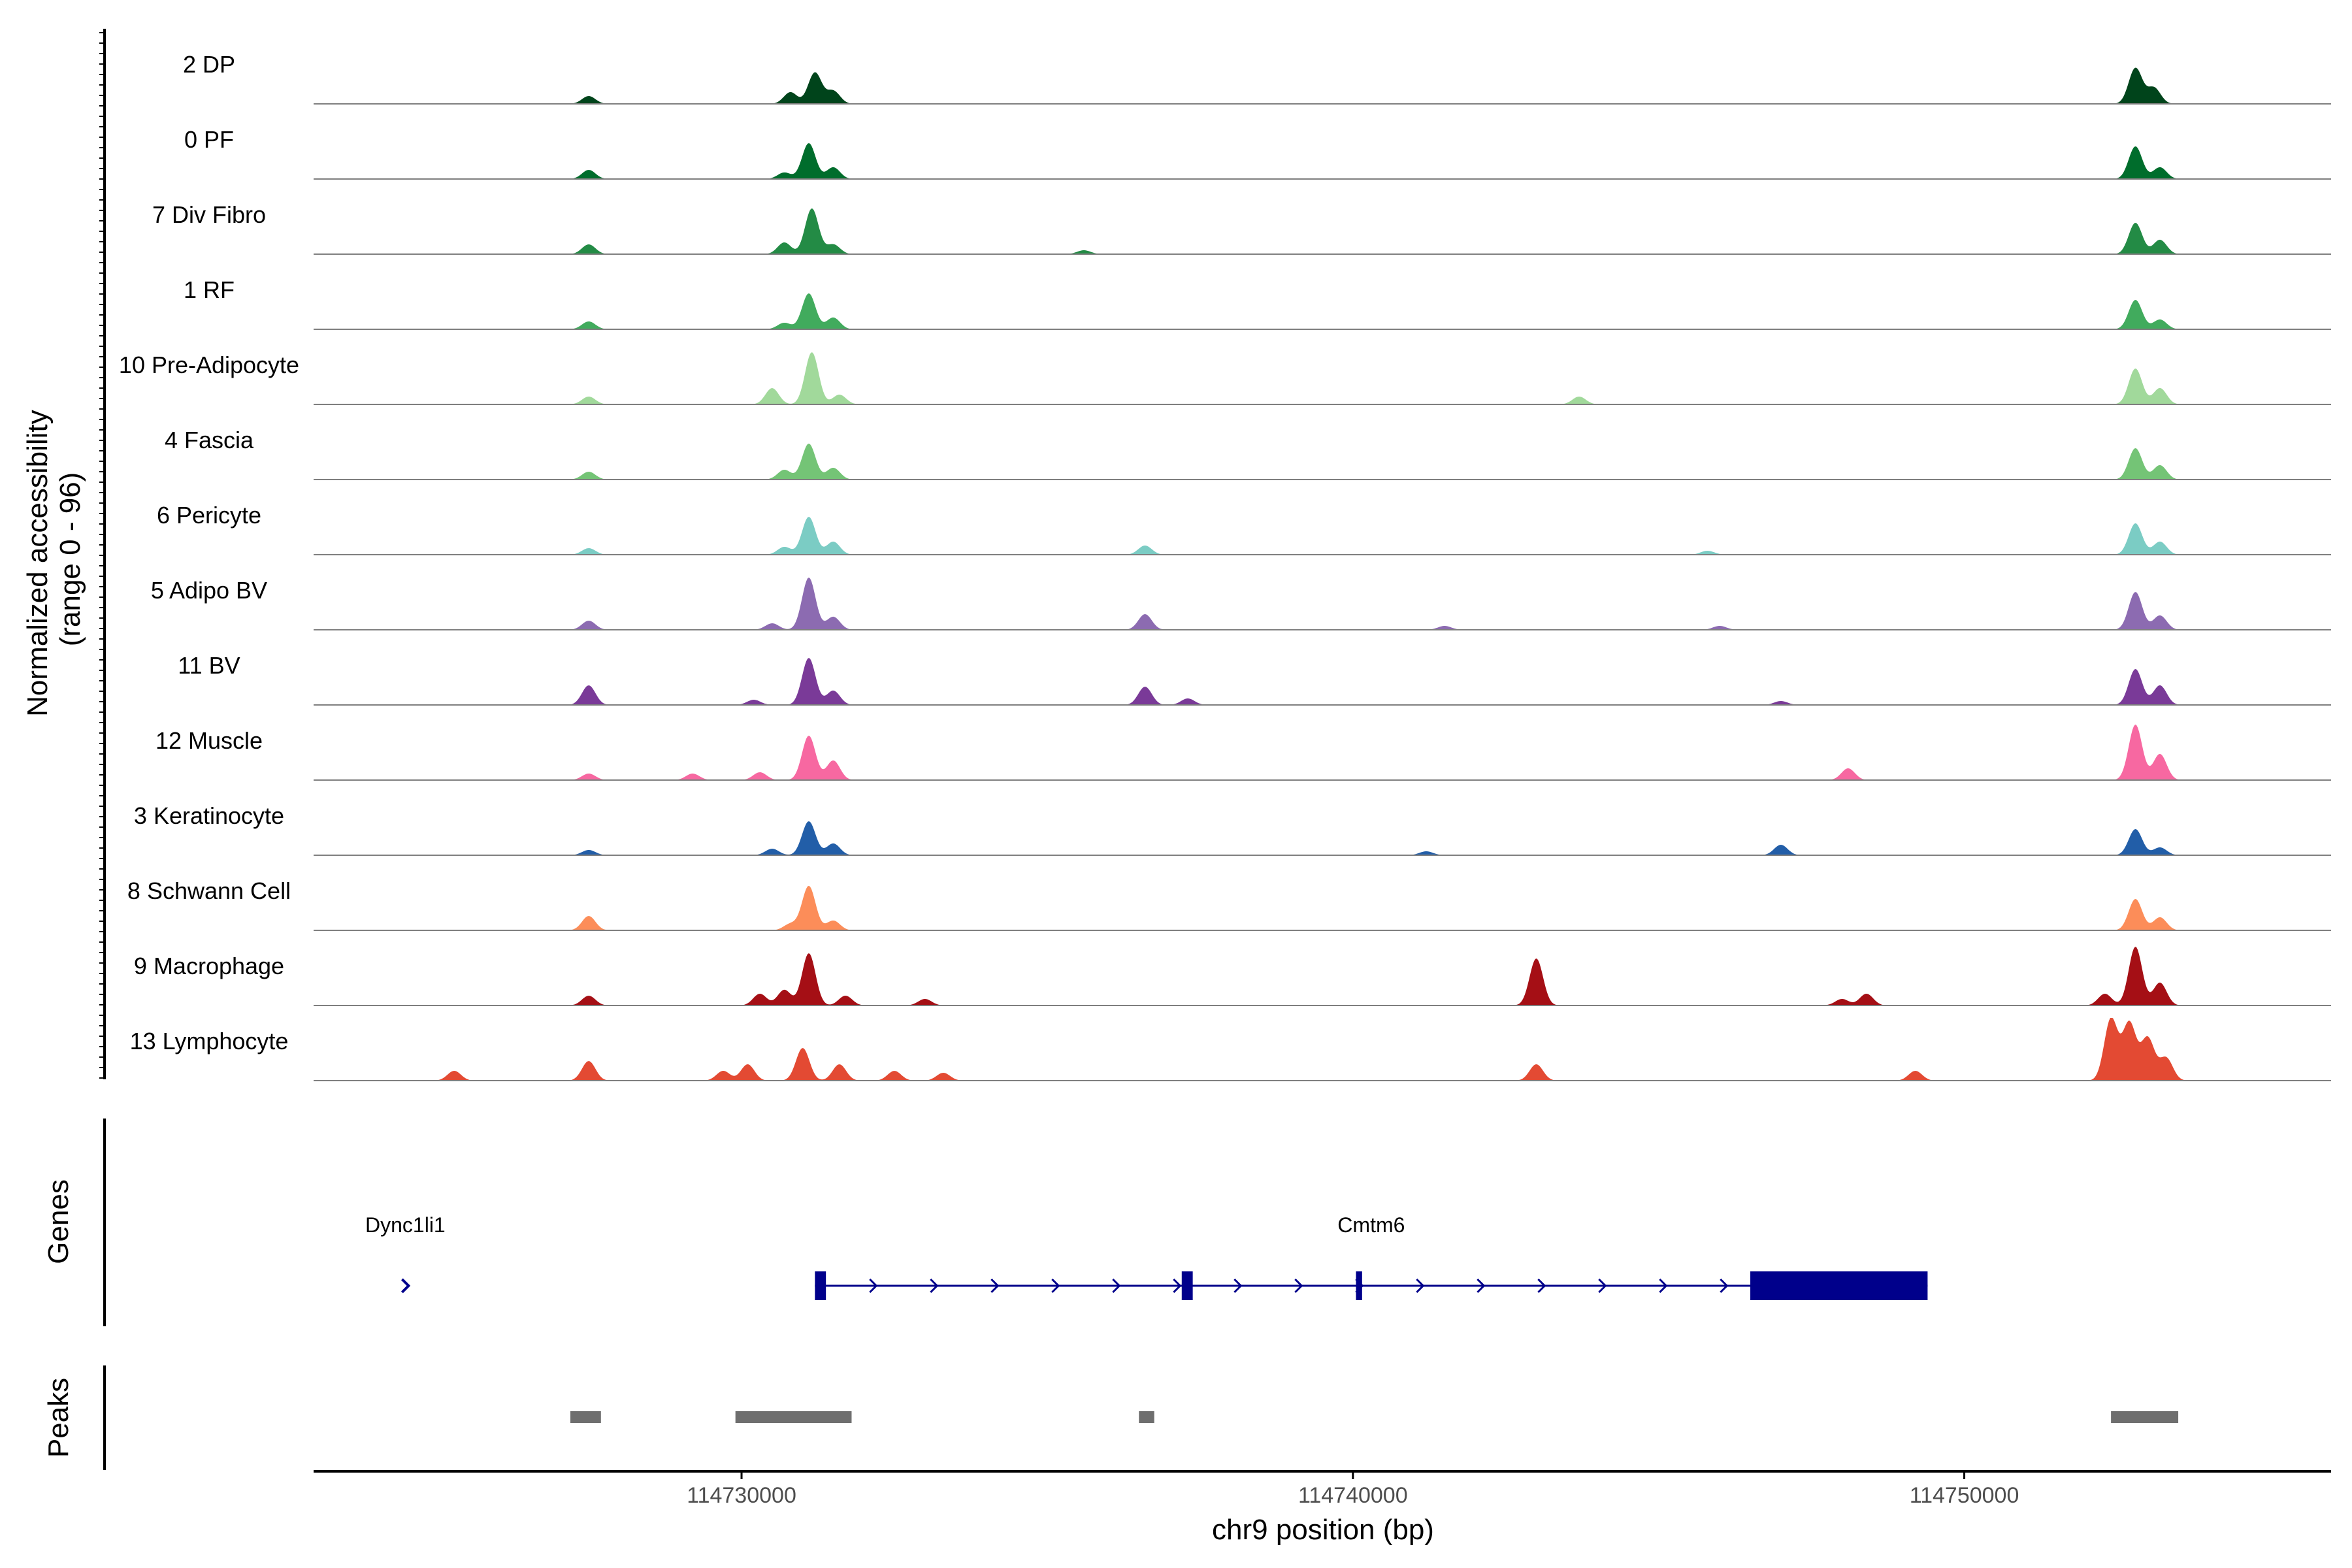 The height and width of the screenshot is (1568, 2352). I want to click on gene-cmtm6: Cmtm6, so click(1371, 1256).